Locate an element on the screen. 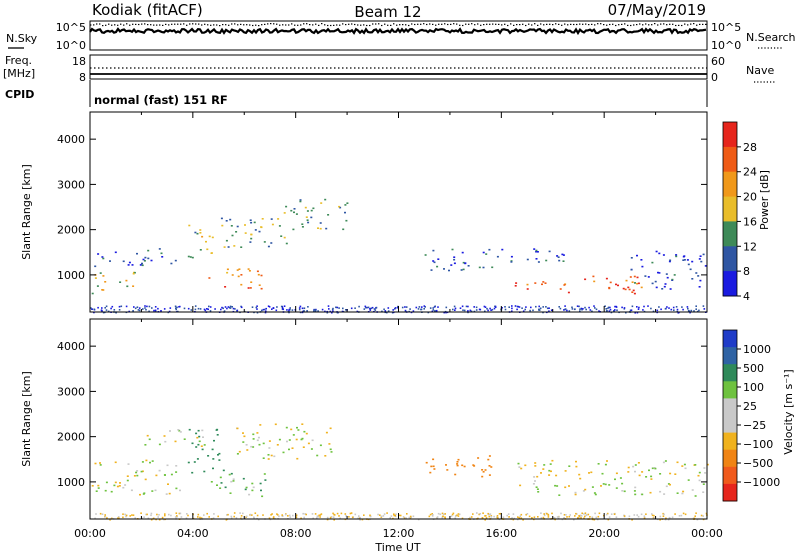  colorbar-segment is located at coordinates (730, 424).